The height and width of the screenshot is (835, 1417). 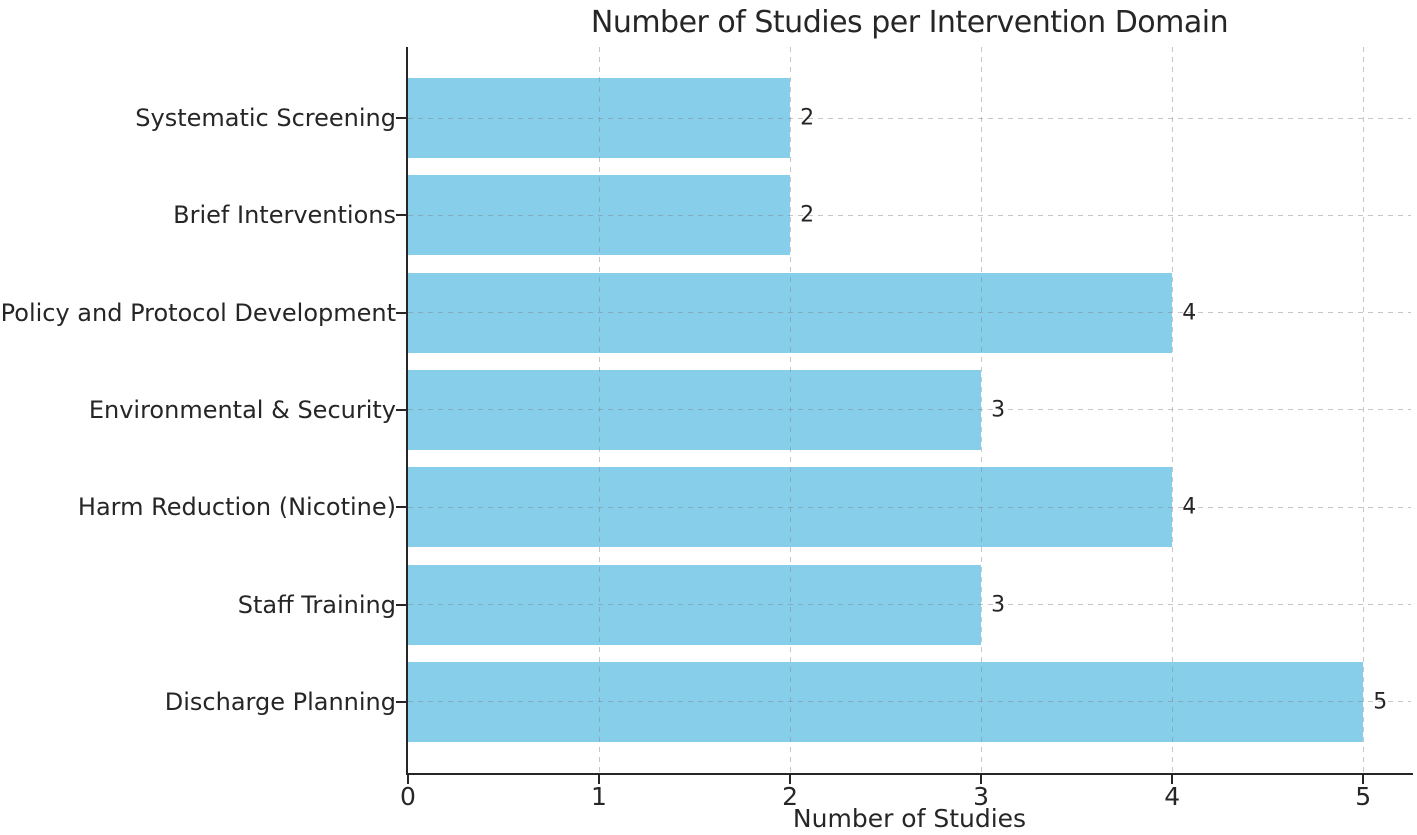 I want to click on bar-value-label: 5, so click(x=1380, y=702).